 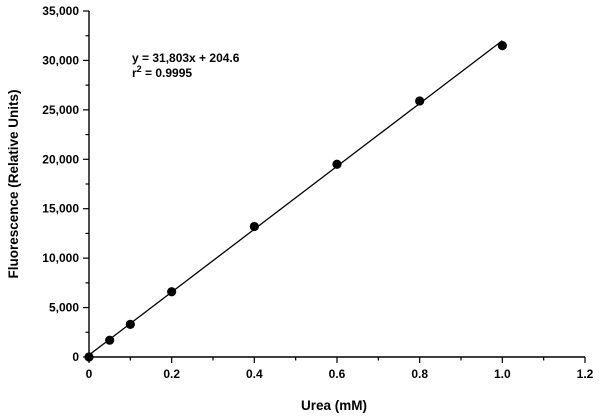 What do you see at coordinates (171, 374) in the screenshot?
I see `x-tick-label: 0.2` at bounding box center [171, 374].